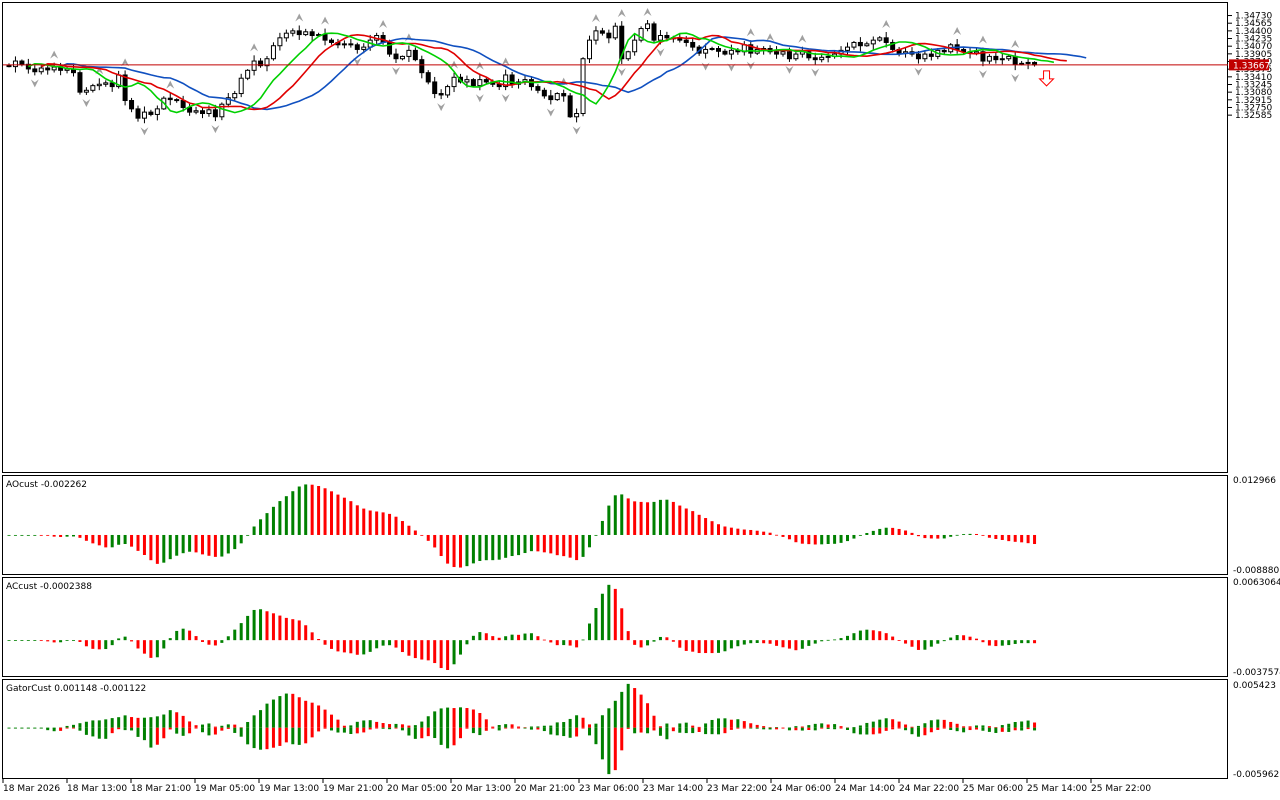 The height and width of the screenshot is (800, 1280). I want to click on gator-panel, so click(522, 729).